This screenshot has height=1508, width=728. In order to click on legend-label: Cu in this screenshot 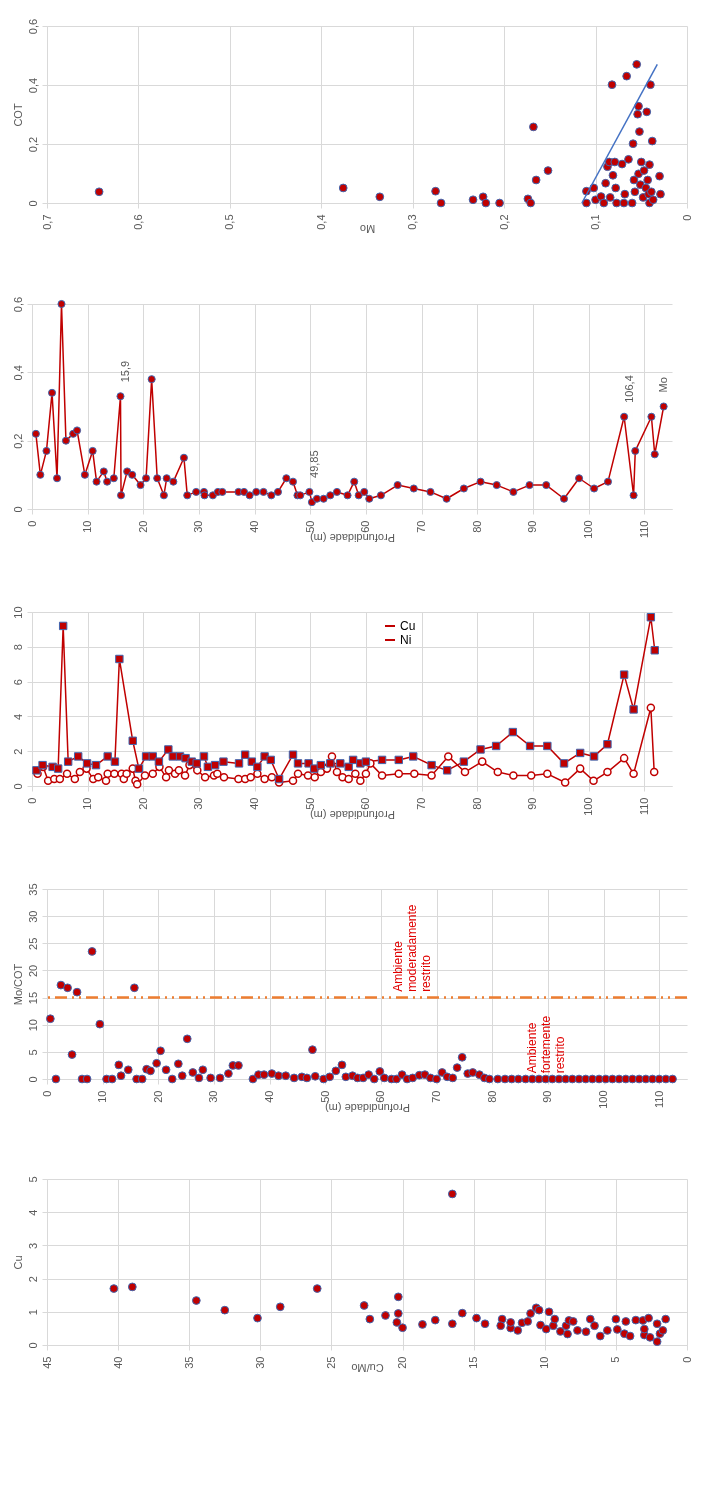, I will do `click(408, 626)`.